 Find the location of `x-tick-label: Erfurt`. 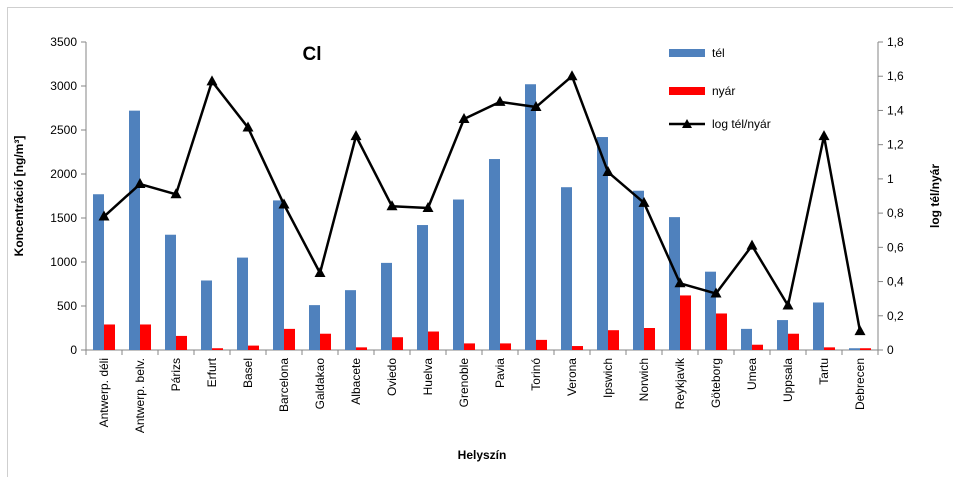

x-tick-label: Erfurt is located at coordinates (212, 372).